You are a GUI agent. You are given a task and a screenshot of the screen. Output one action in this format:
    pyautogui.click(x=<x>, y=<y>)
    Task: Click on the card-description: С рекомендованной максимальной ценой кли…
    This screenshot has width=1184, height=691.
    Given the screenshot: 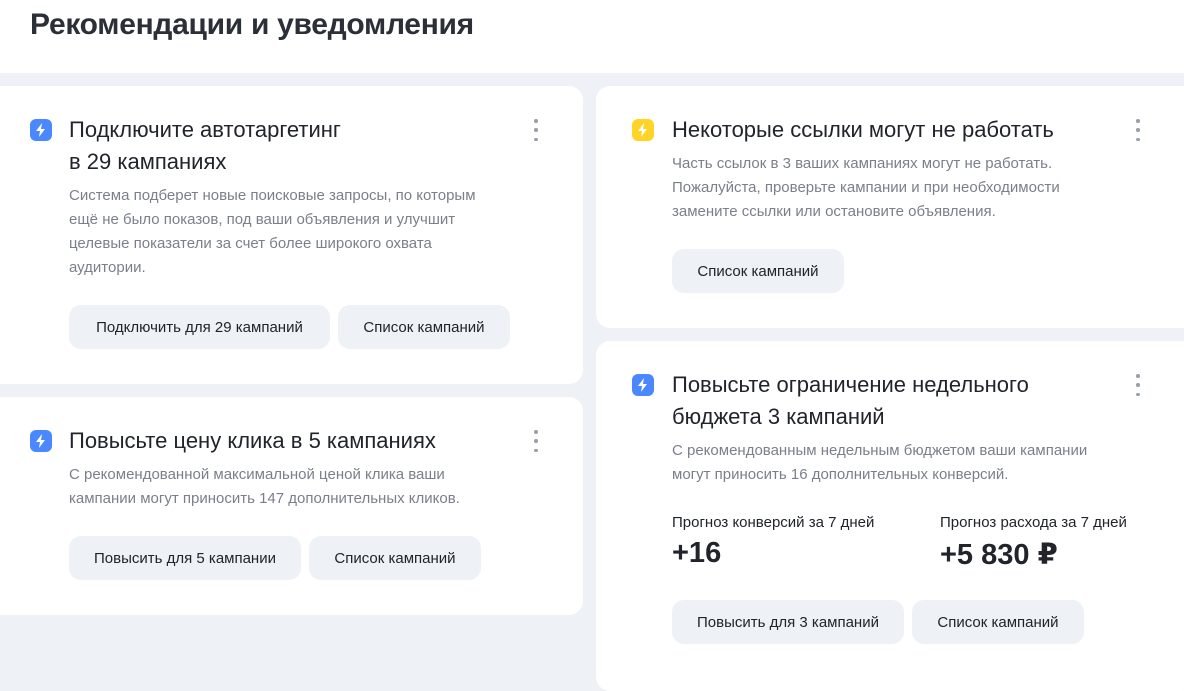 What is the action you would take?
    pyautogui.click(x=264, y=487)
    